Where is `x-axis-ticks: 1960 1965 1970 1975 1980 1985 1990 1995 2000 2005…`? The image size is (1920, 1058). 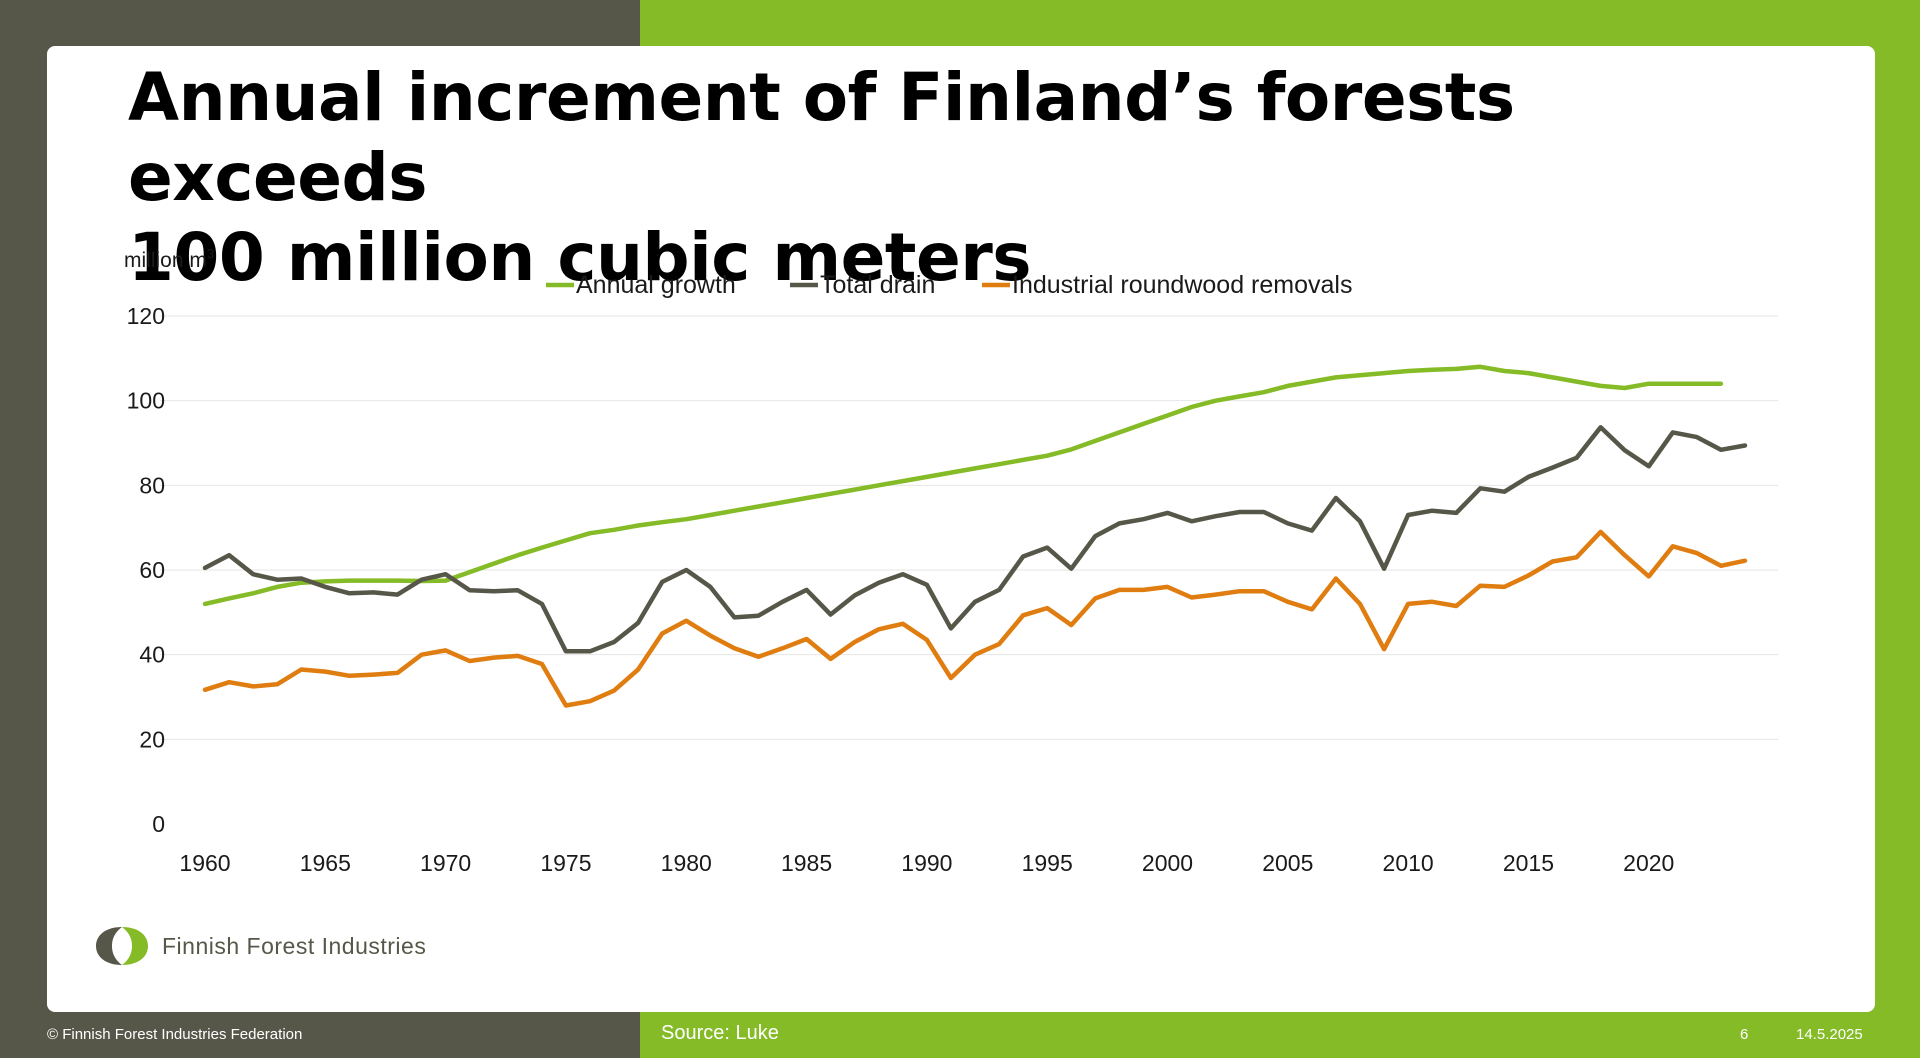
x-axis-ticks: 1960 1965 1970 1975 1980 1985 1990 1995 2000 2005… is located at coordinates (926, 863).